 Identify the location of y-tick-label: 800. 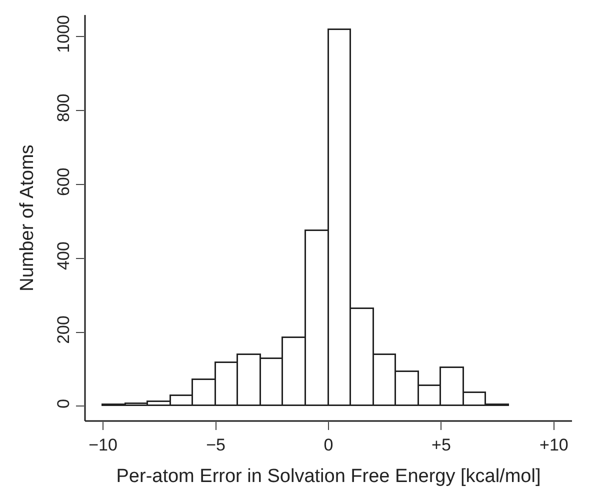
(64, 108).